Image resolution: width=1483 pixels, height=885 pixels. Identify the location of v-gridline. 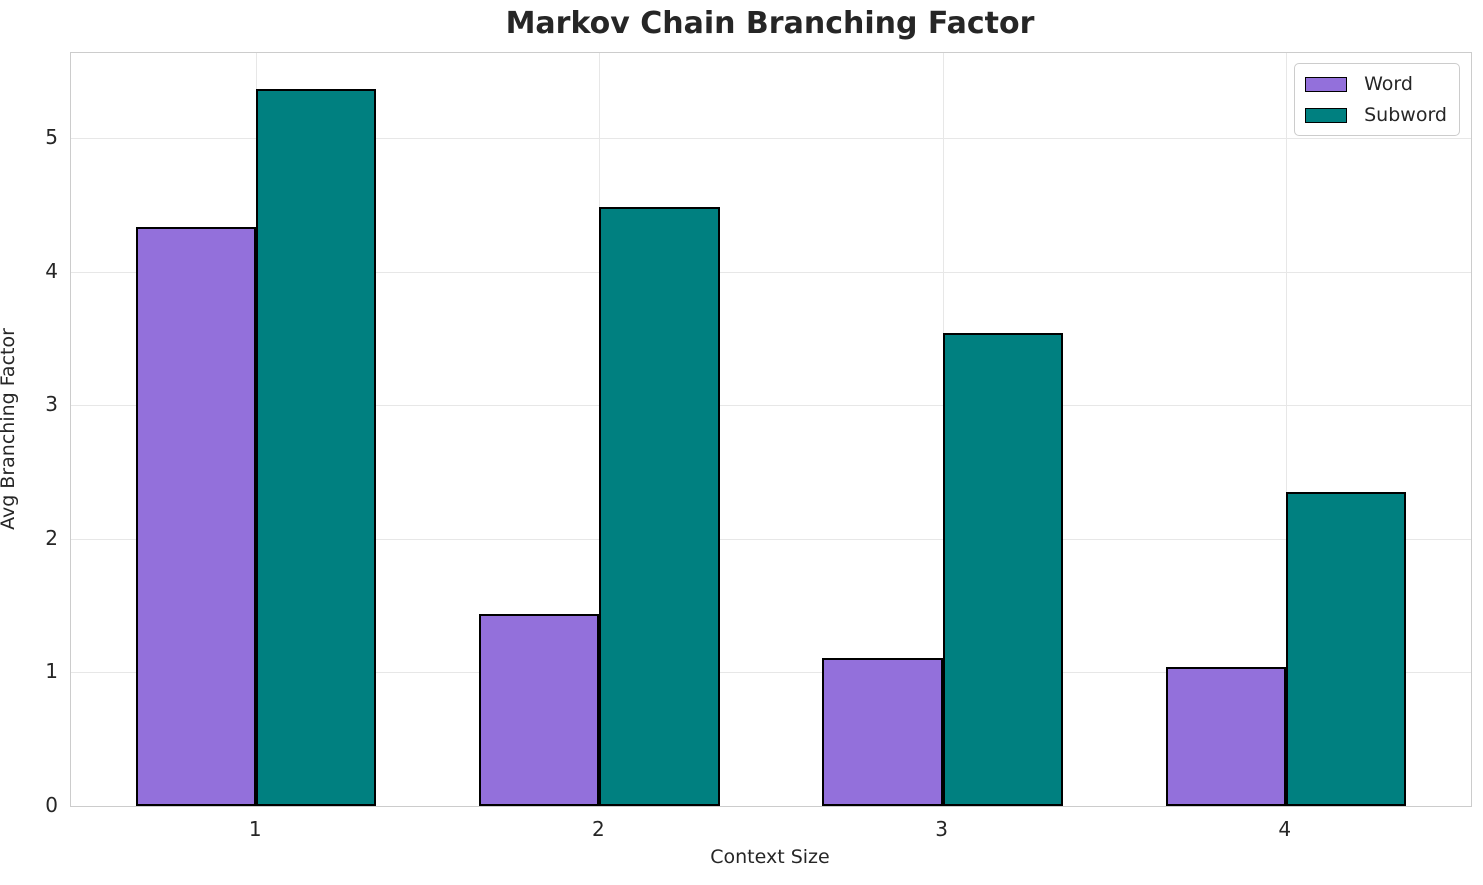
(1286, 429).